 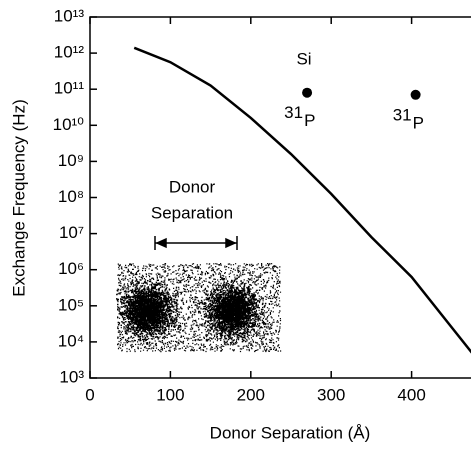 What do you see at coordinates (192, 186) in the screenshot?
I see `inset-label: Donor` at bounding box center [192, 186].